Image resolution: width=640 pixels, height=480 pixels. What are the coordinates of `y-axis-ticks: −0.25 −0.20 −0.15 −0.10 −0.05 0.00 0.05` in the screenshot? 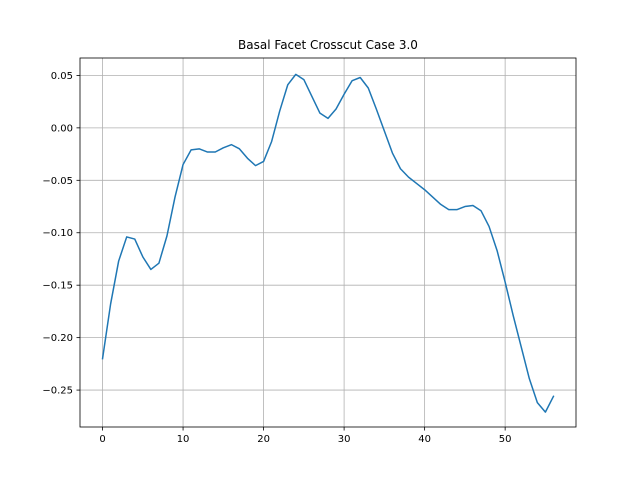 It's located at (61, 234).